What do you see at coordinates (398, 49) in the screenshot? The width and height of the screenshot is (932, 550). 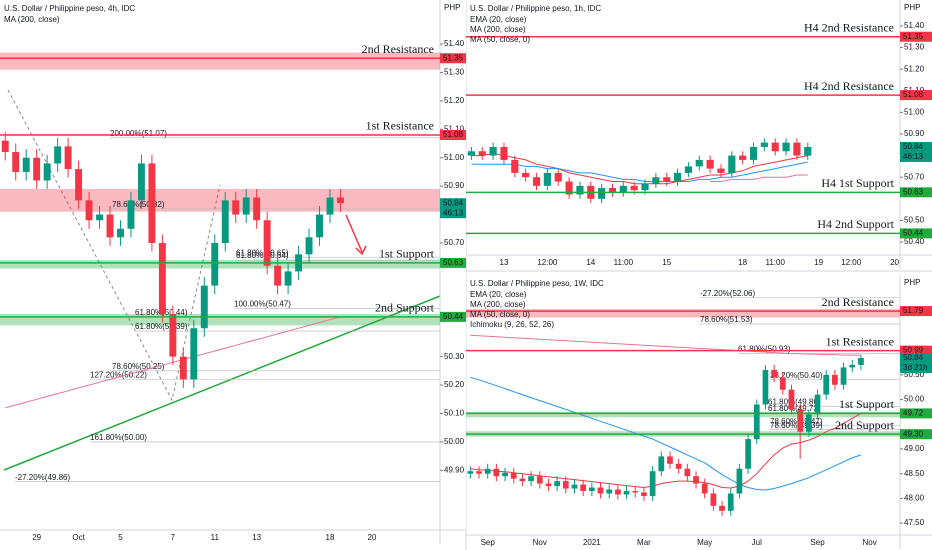 I see `level-label: 2nd Resistance` at bounding box center [398, 49].